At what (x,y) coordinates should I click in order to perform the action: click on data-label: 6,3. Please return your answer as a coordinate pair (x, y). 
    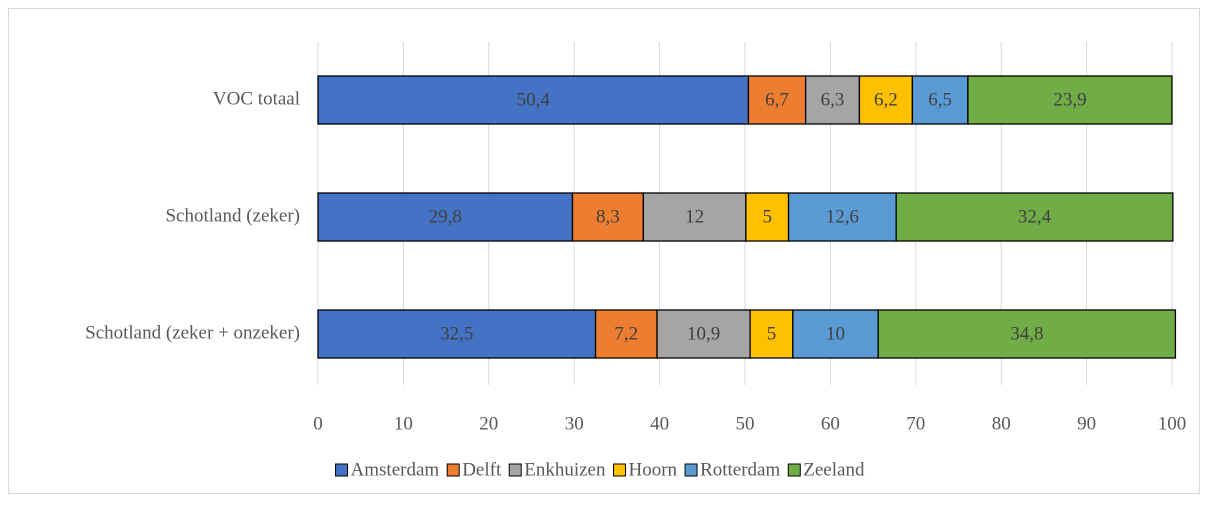
    Looking at the image, I should click on (833, 99).